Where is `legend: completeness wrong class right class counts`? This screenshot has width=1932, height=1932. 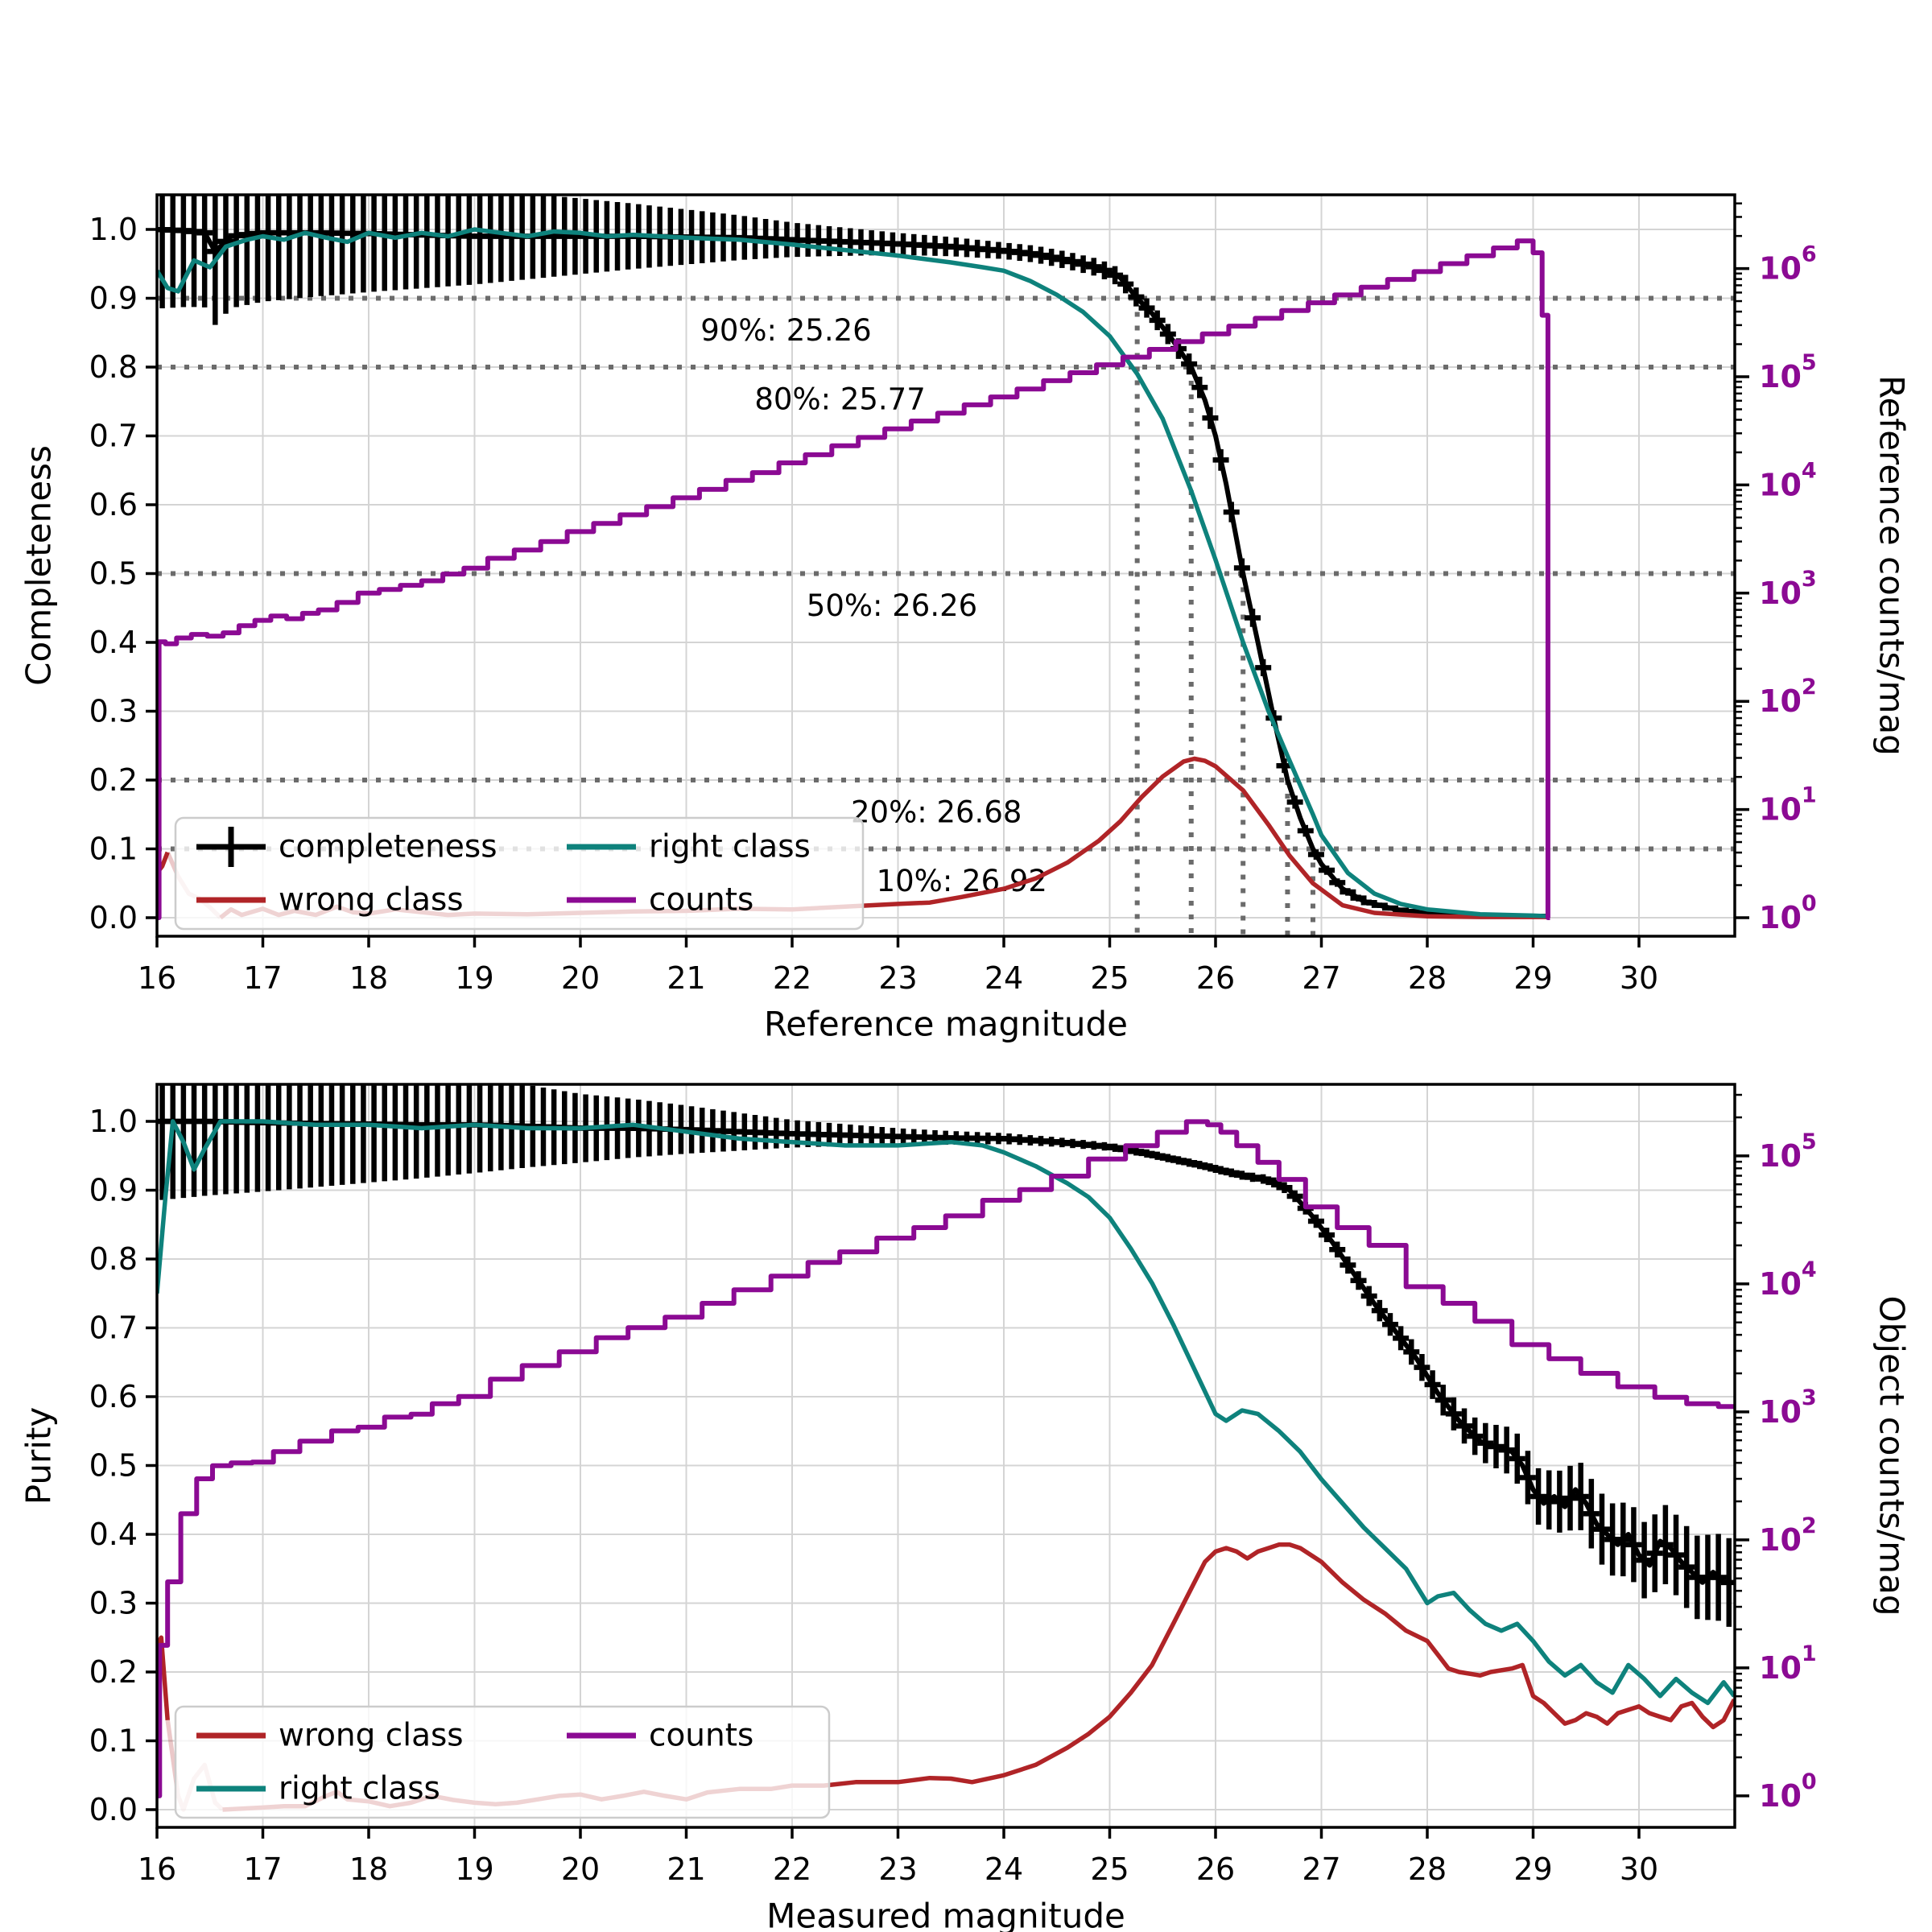
legend: completeness wrong class right class counts is located at coordinates (519, 873).